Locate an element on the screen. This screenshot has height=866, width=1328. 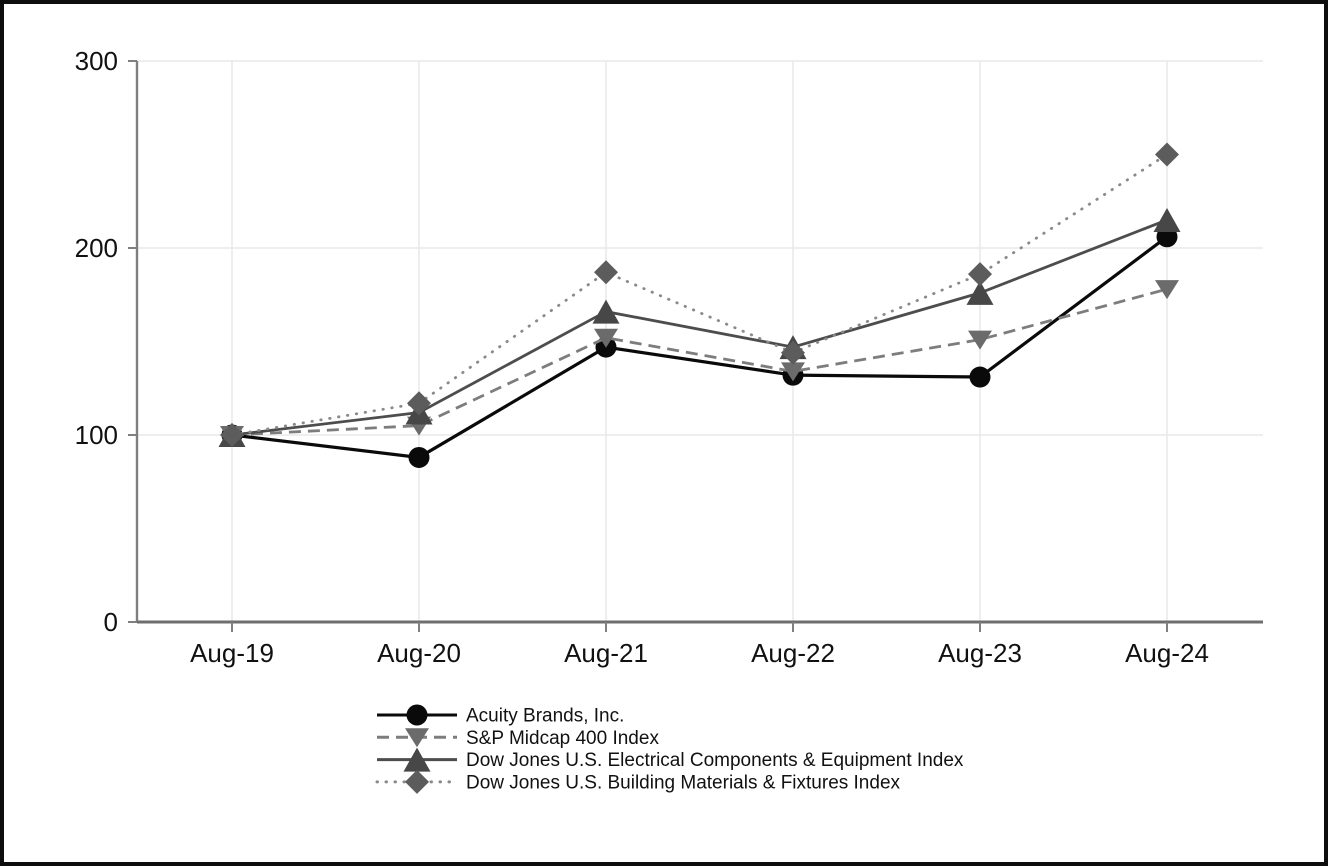
triangle-up-icon is located at coordinates (417, 759).